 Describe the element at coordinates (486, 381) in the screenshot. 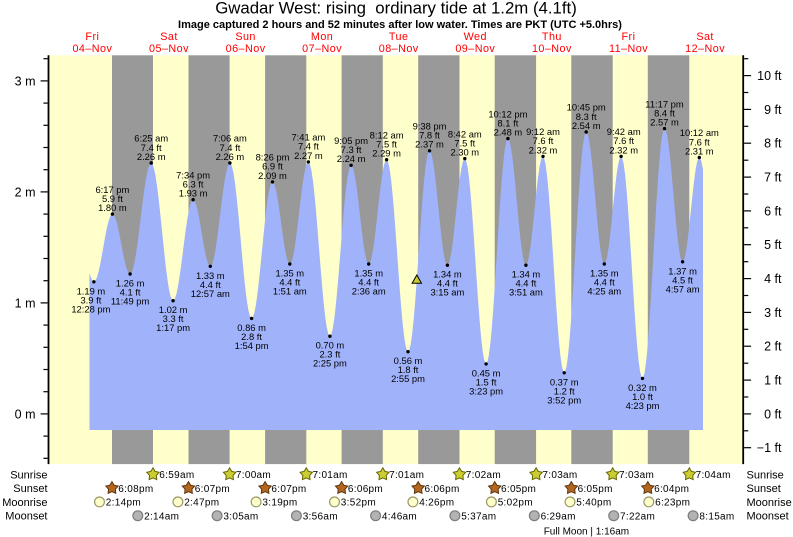

I see `svg-text: 1.5 ft` at that location.